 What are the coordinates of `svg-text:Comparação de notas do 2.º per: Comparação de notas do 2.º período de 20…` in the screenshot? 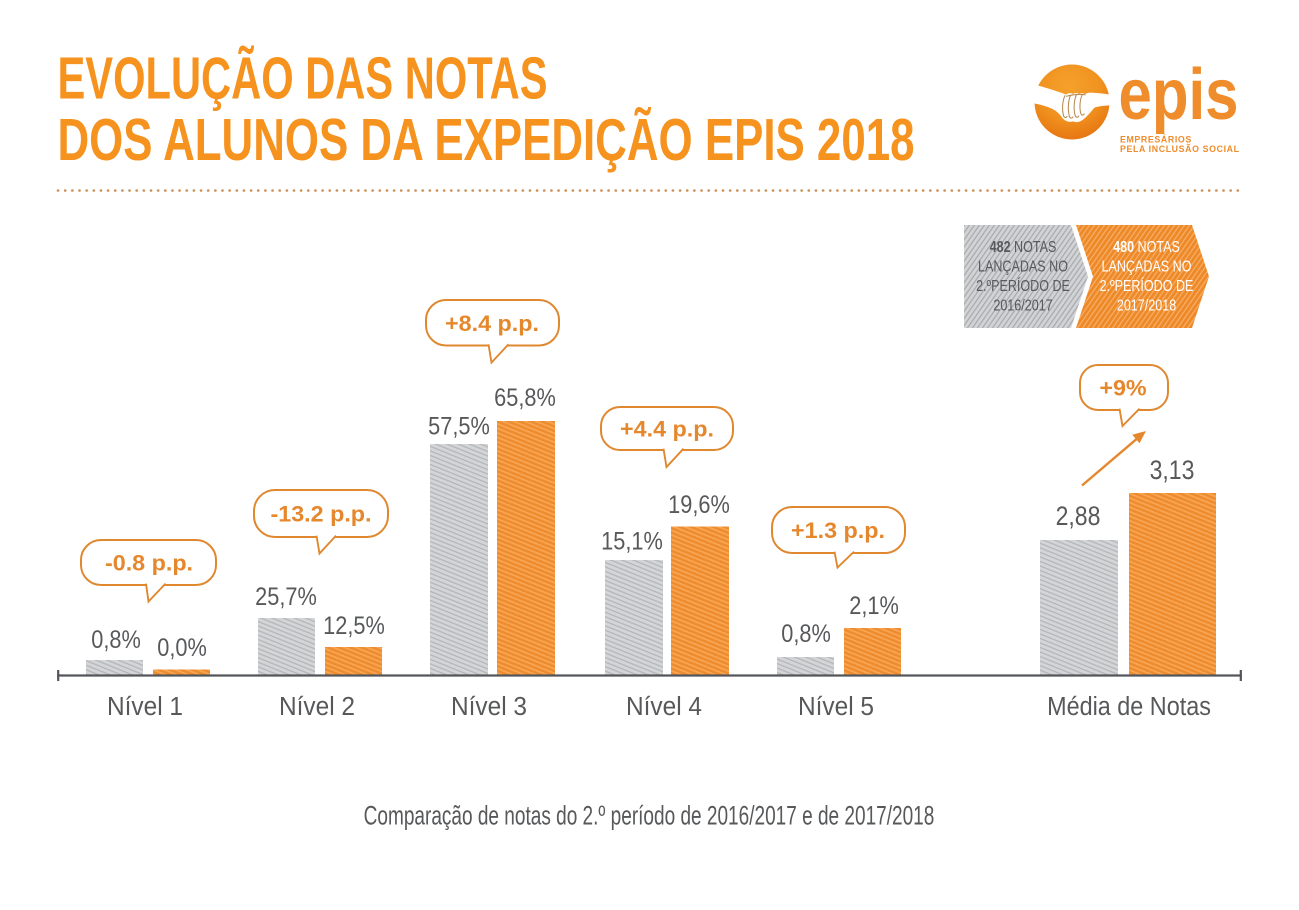 It's located at (649, 815).